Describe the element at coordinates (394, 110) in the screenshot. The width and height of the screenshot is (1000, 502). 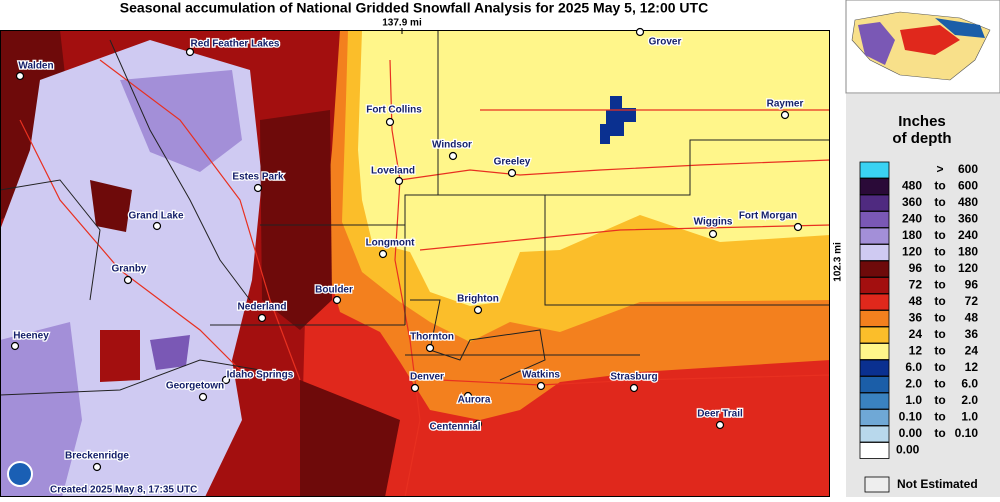
I see `city-label: Fort Collins` at that location.